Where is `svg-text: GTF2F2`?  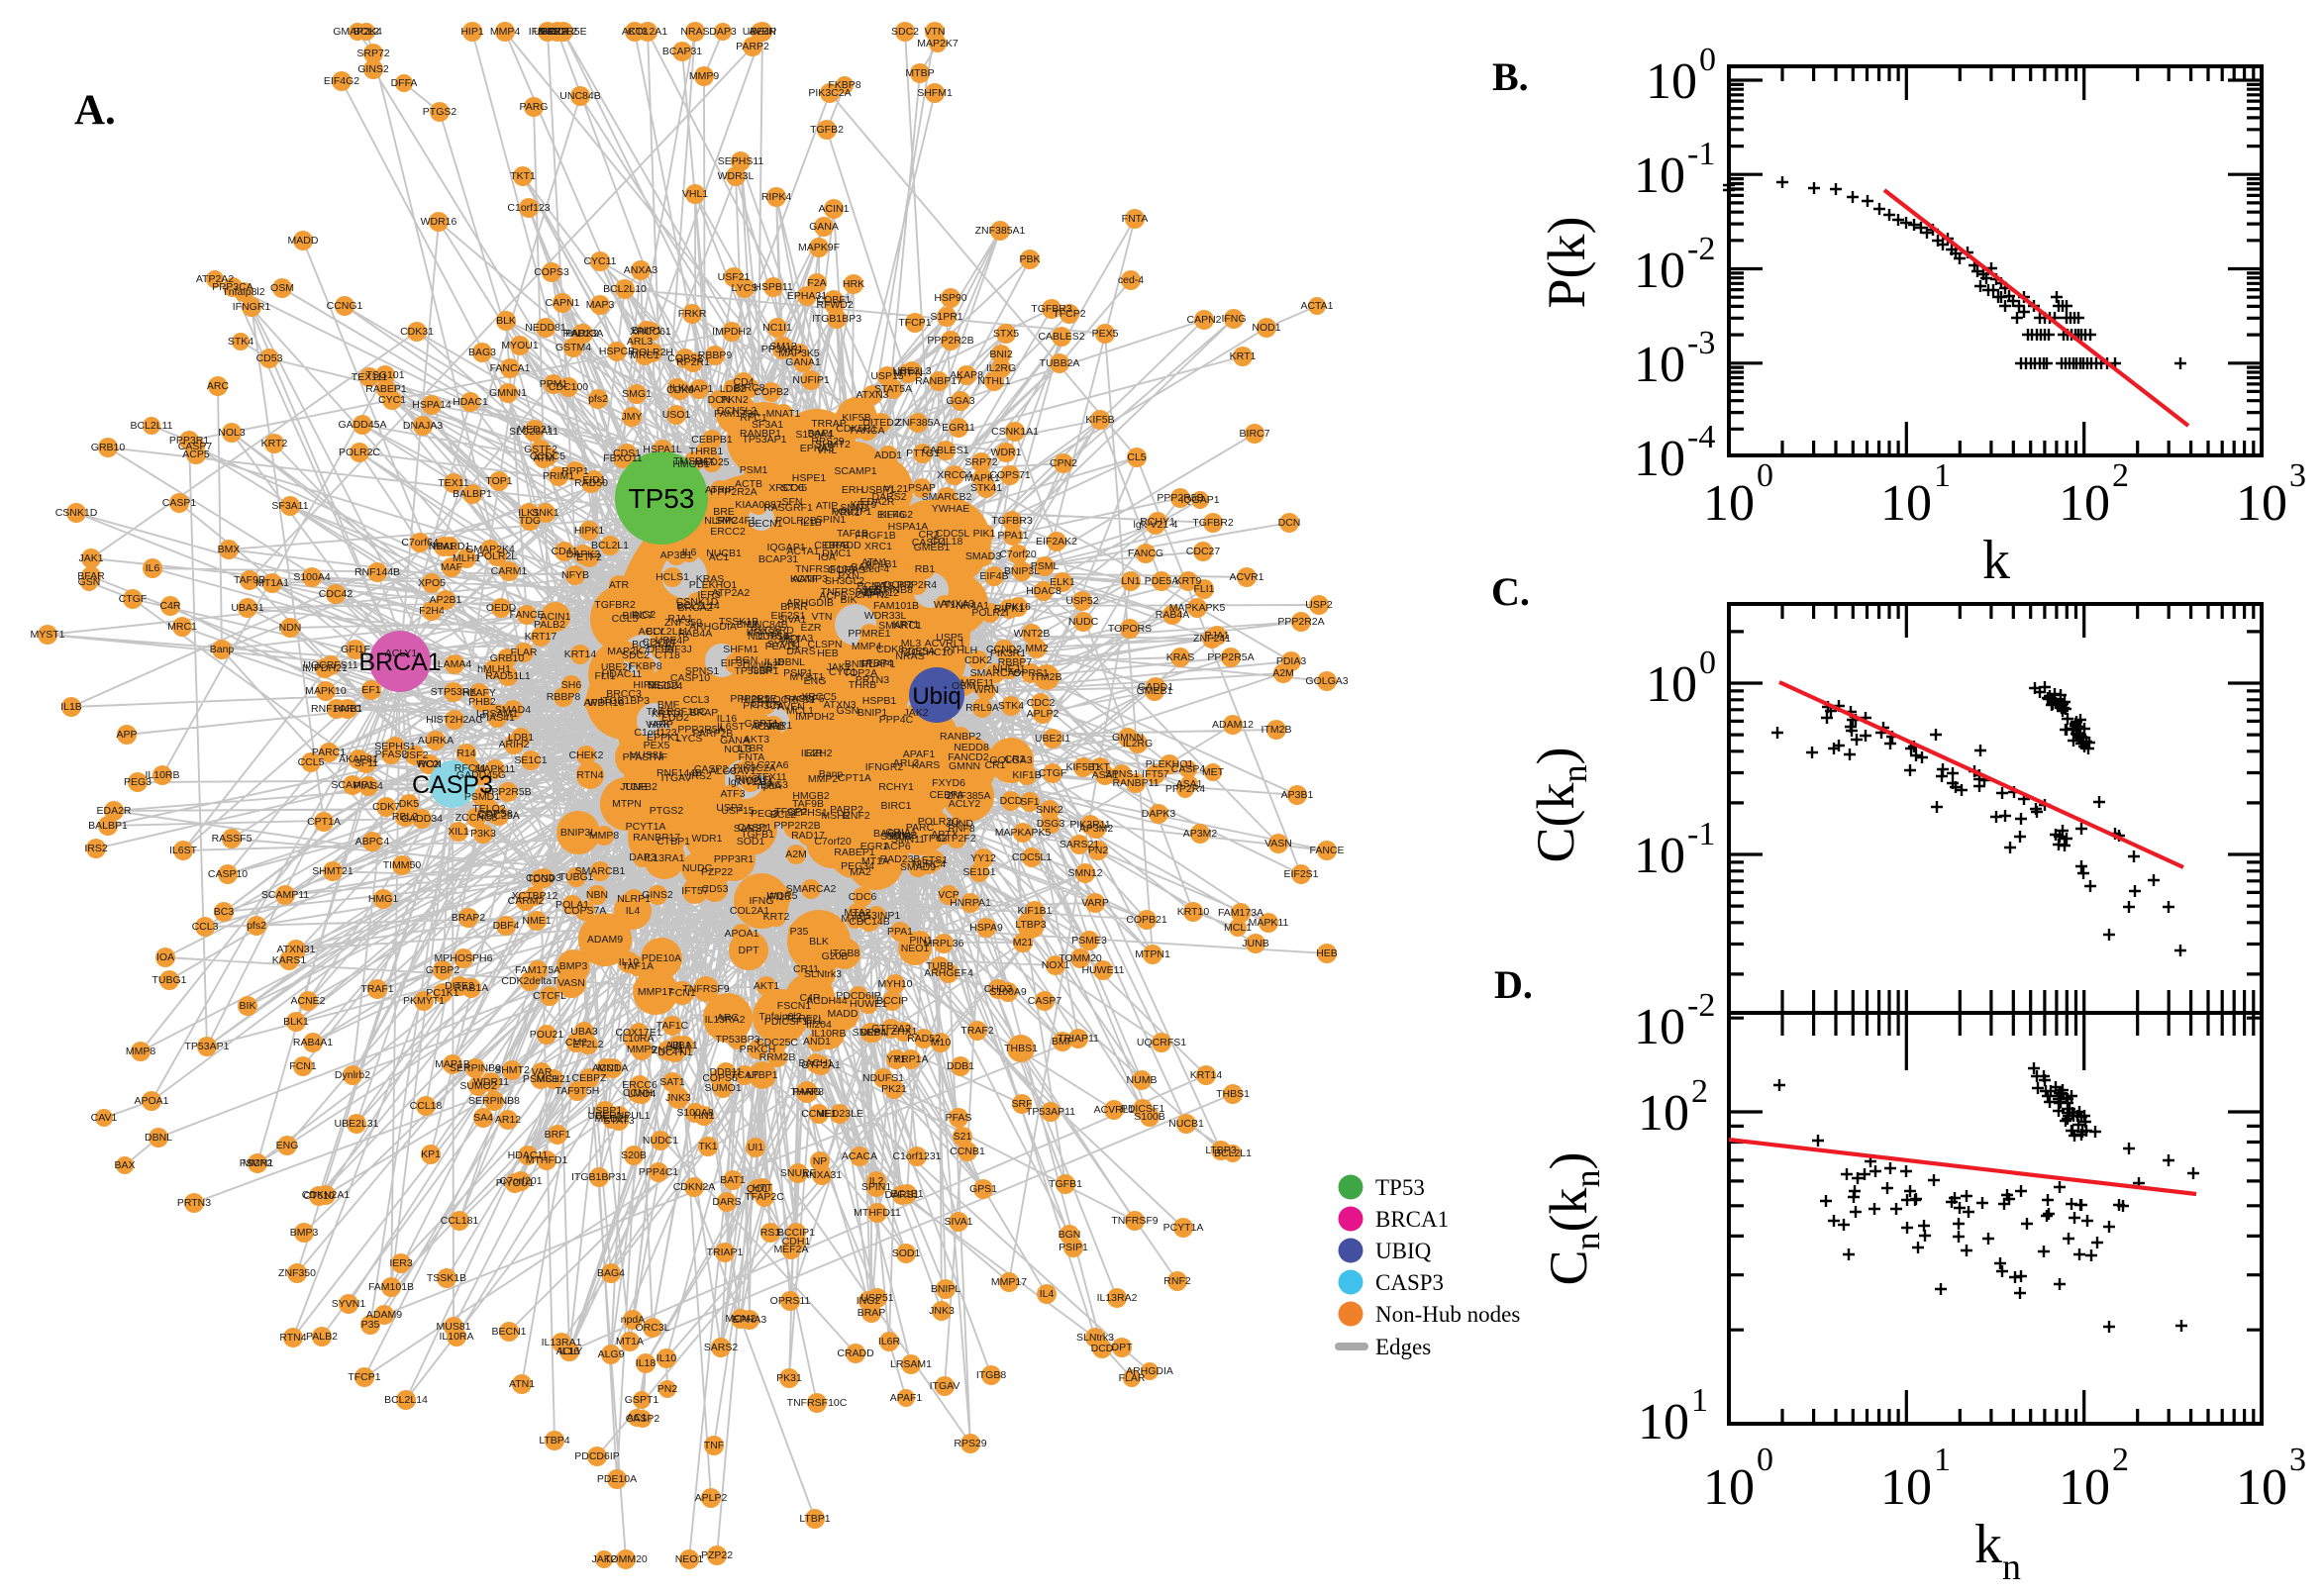
svg-text: GTF2F2 is located at coordinates (956, 839).